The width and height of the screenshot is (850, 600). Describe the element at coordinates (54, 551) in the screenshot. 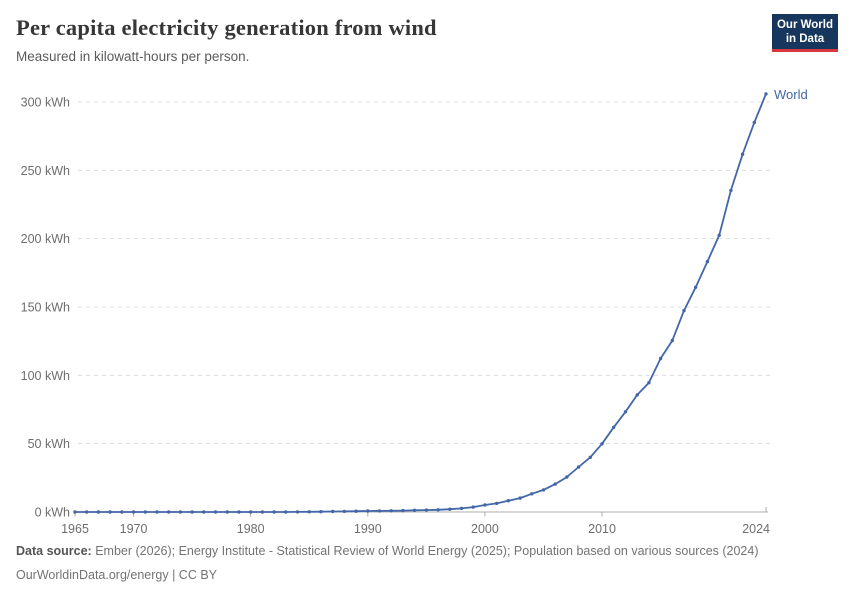

I see `data-source-label: Data source:` at that location.